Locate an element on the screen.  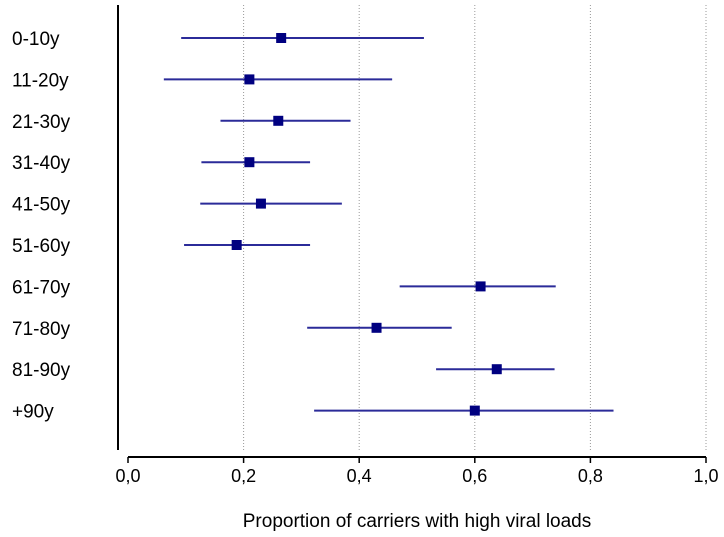
y-category-label: 81-90y is located at coordinates (41, 370).